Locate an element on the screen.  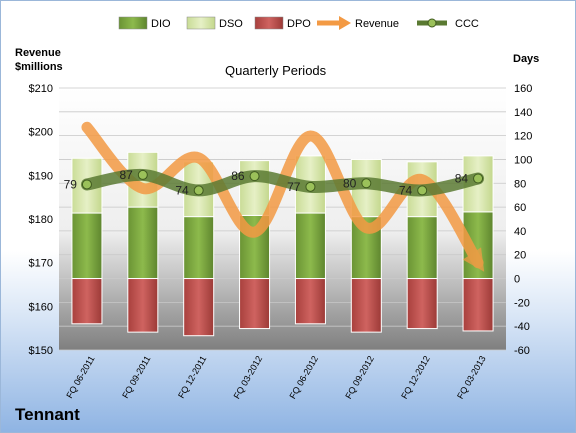
right-tick-label: 0 is located at coordinates (517, 280).